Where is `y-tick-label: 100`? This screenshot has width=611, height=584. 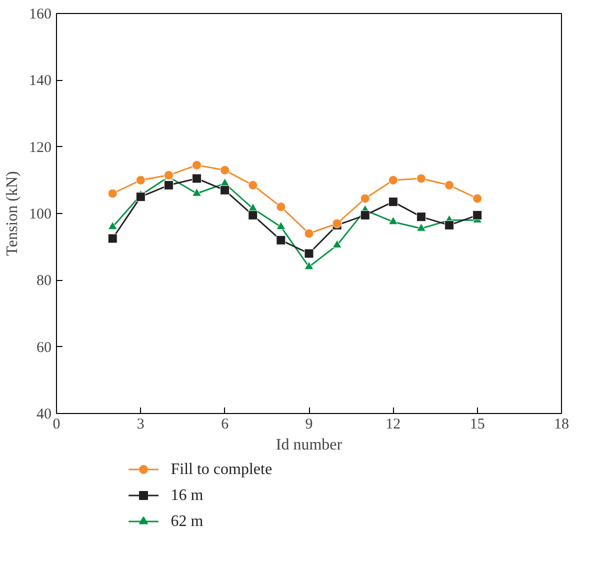 y-tick-label: 100 is located at coordinates (40, 214).